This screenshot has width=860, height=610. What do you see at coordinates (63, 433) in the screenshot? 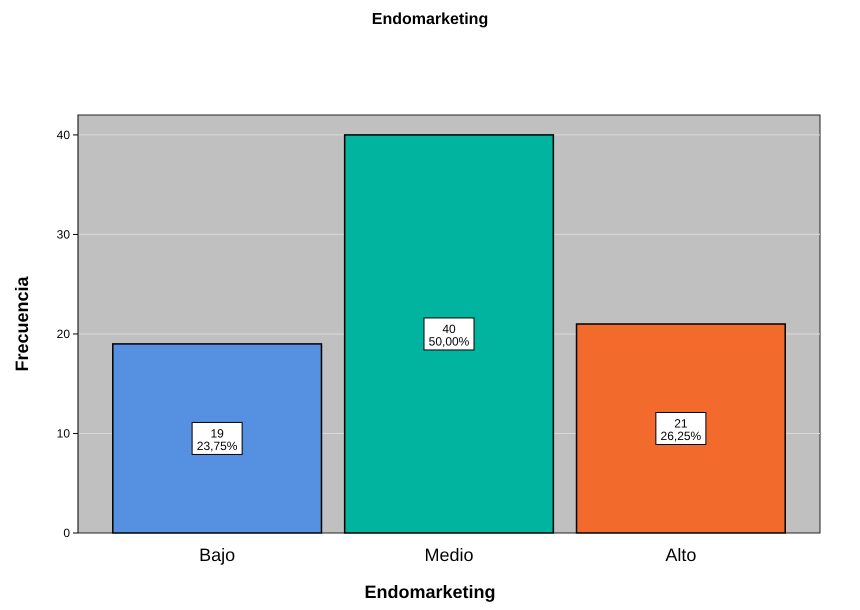
I see `y-tick-label: 10` at bounding box center [63, 433].